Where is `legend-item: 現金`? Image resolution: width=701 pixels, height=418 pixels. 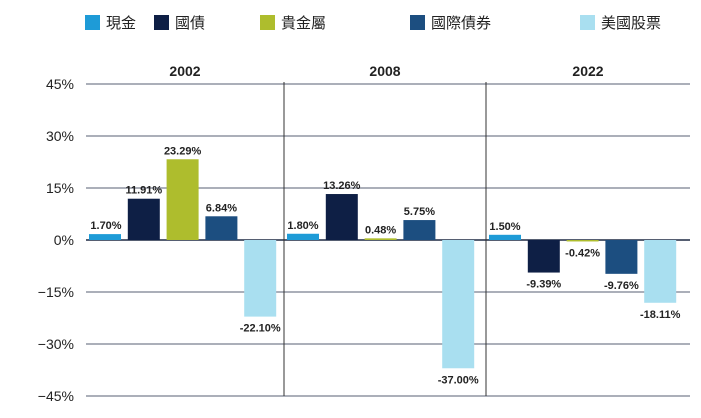 legend-item: 現金 is located at coordinates (110, 23).